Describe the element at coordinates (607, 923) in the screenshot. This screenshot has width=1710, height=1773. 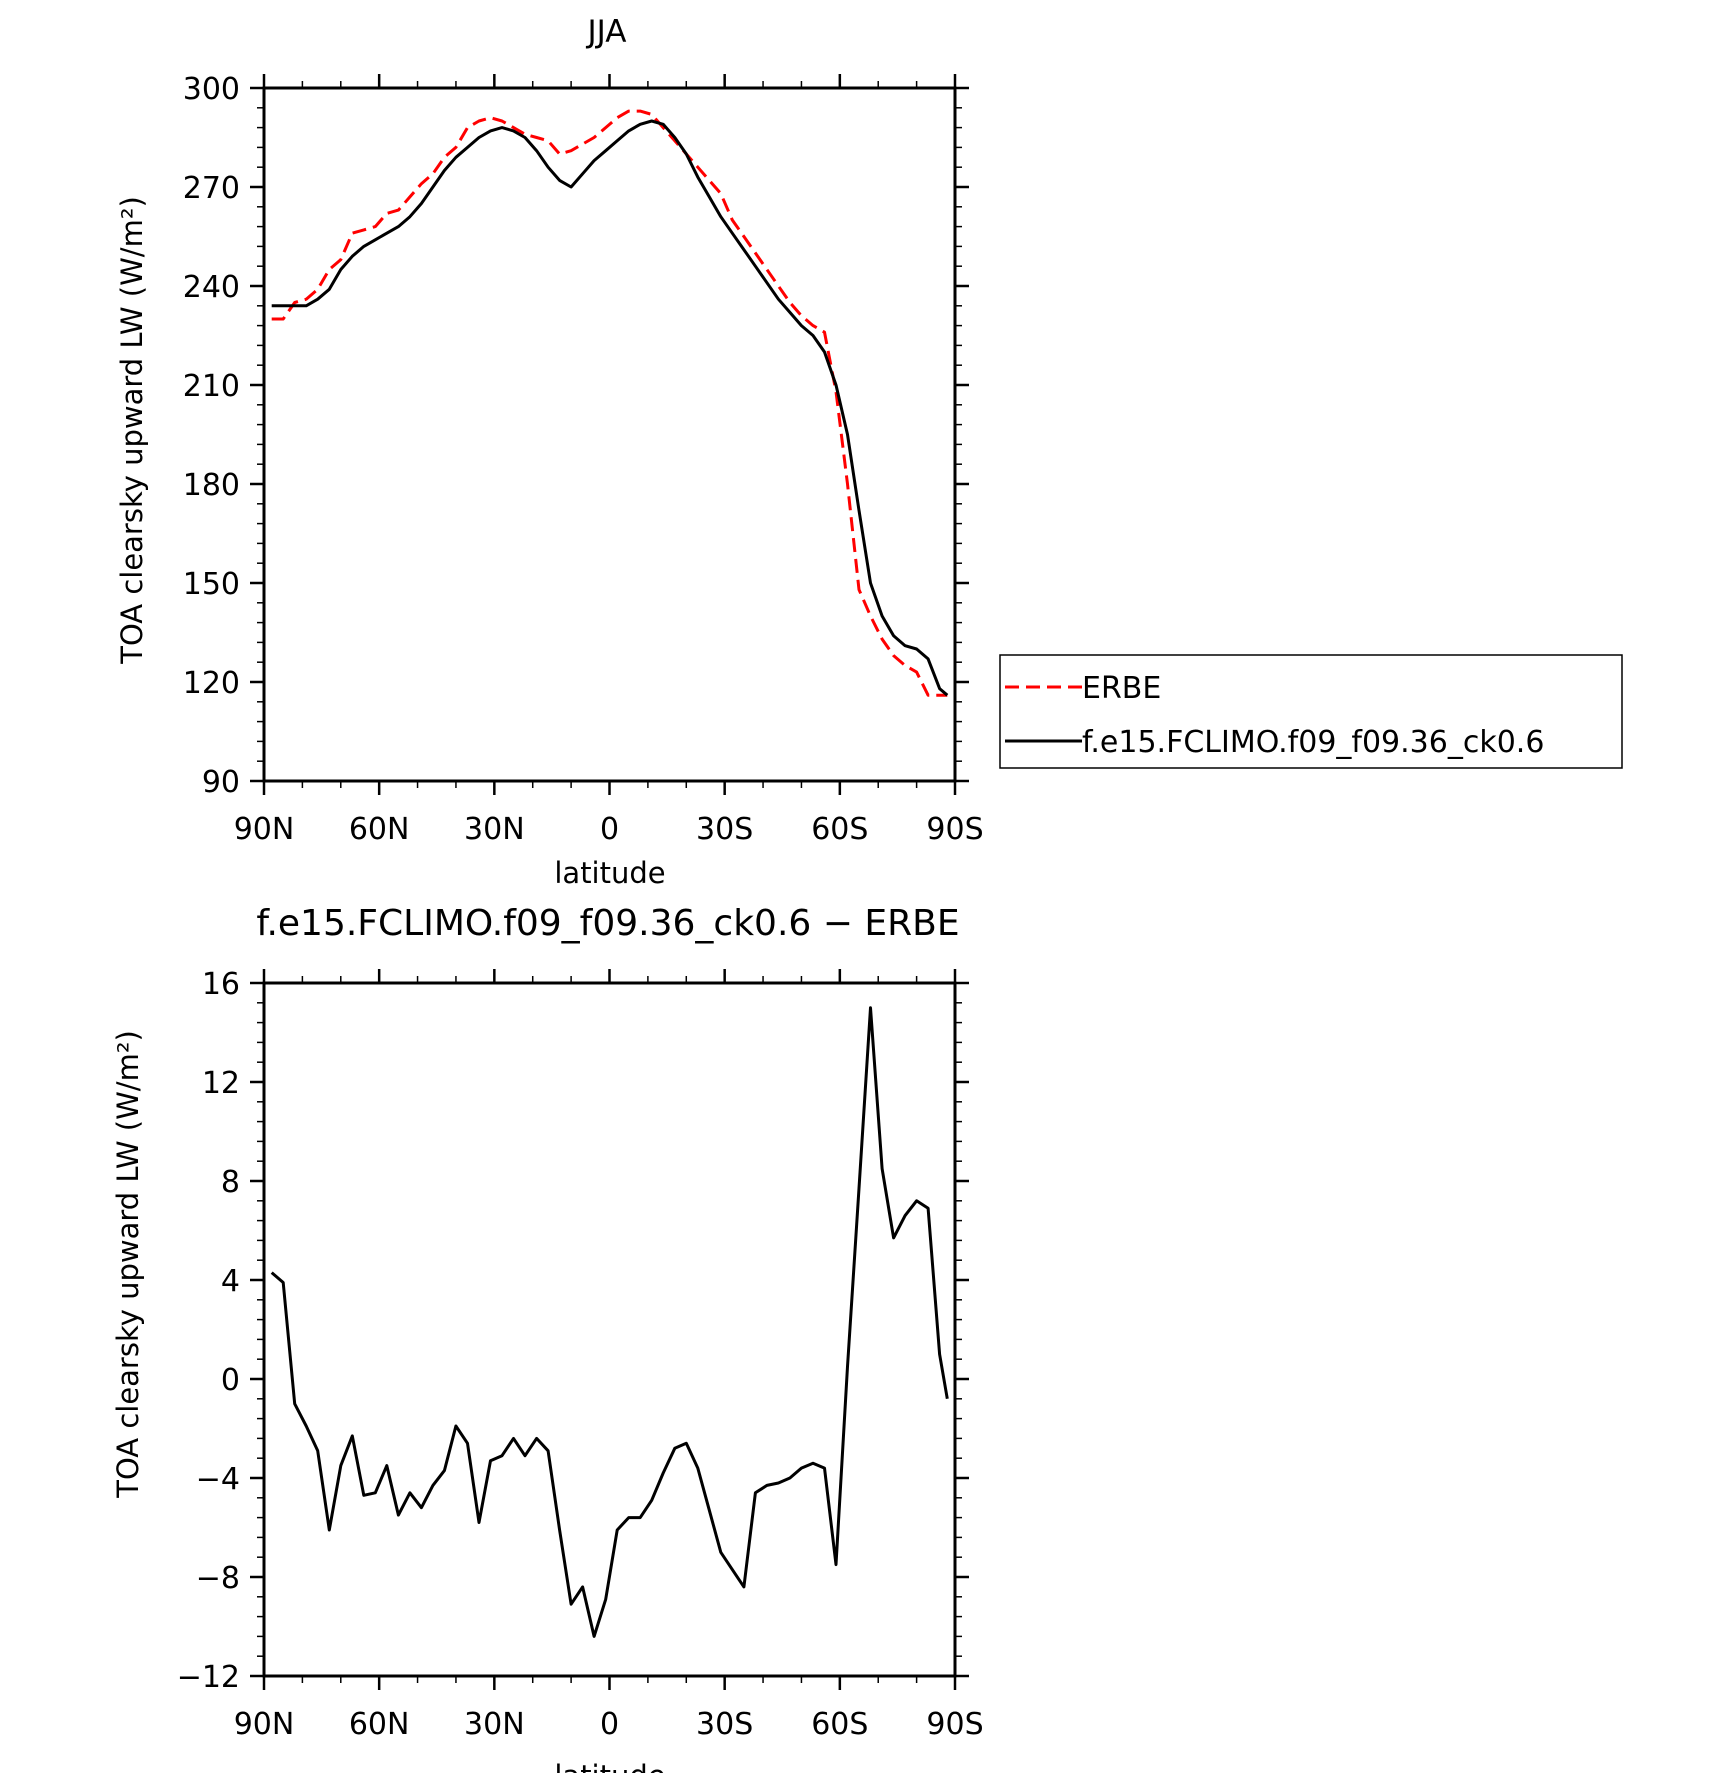
I see `chart-title: f.e15.FCLIMO.f09_f09.36_ck0.6 − ERBE` at that location.